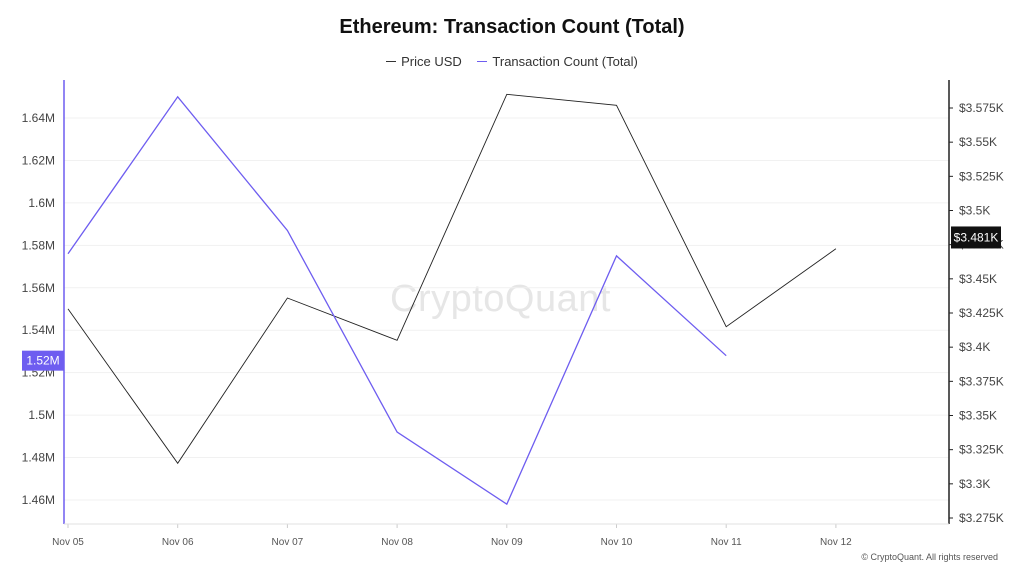  Describe the element at coordinates (41, 203) in the screenshot. I see `left-y-tick-label: 1.6M` at that location.